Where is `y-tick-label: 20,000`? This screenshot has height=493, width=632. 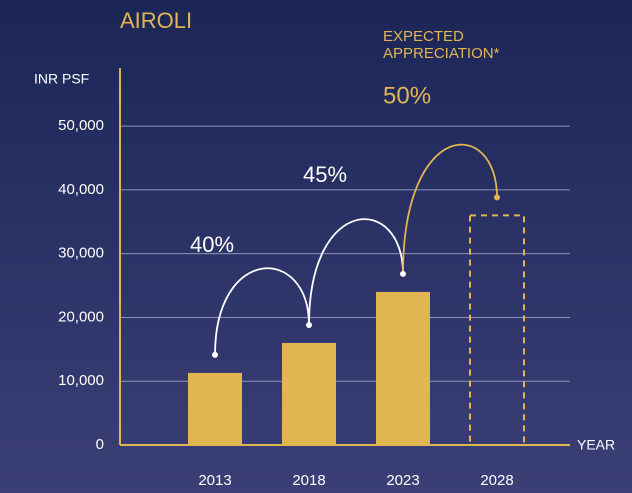
y-tick-label: 20,000 is located at coordinates (81, 316).